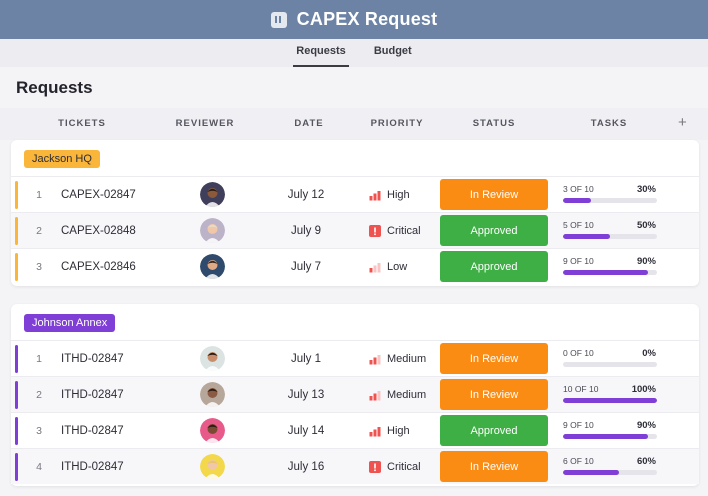 This screenshot has width=708, height=496. I want to click on tab-requests: Requests, so click(321, 53).